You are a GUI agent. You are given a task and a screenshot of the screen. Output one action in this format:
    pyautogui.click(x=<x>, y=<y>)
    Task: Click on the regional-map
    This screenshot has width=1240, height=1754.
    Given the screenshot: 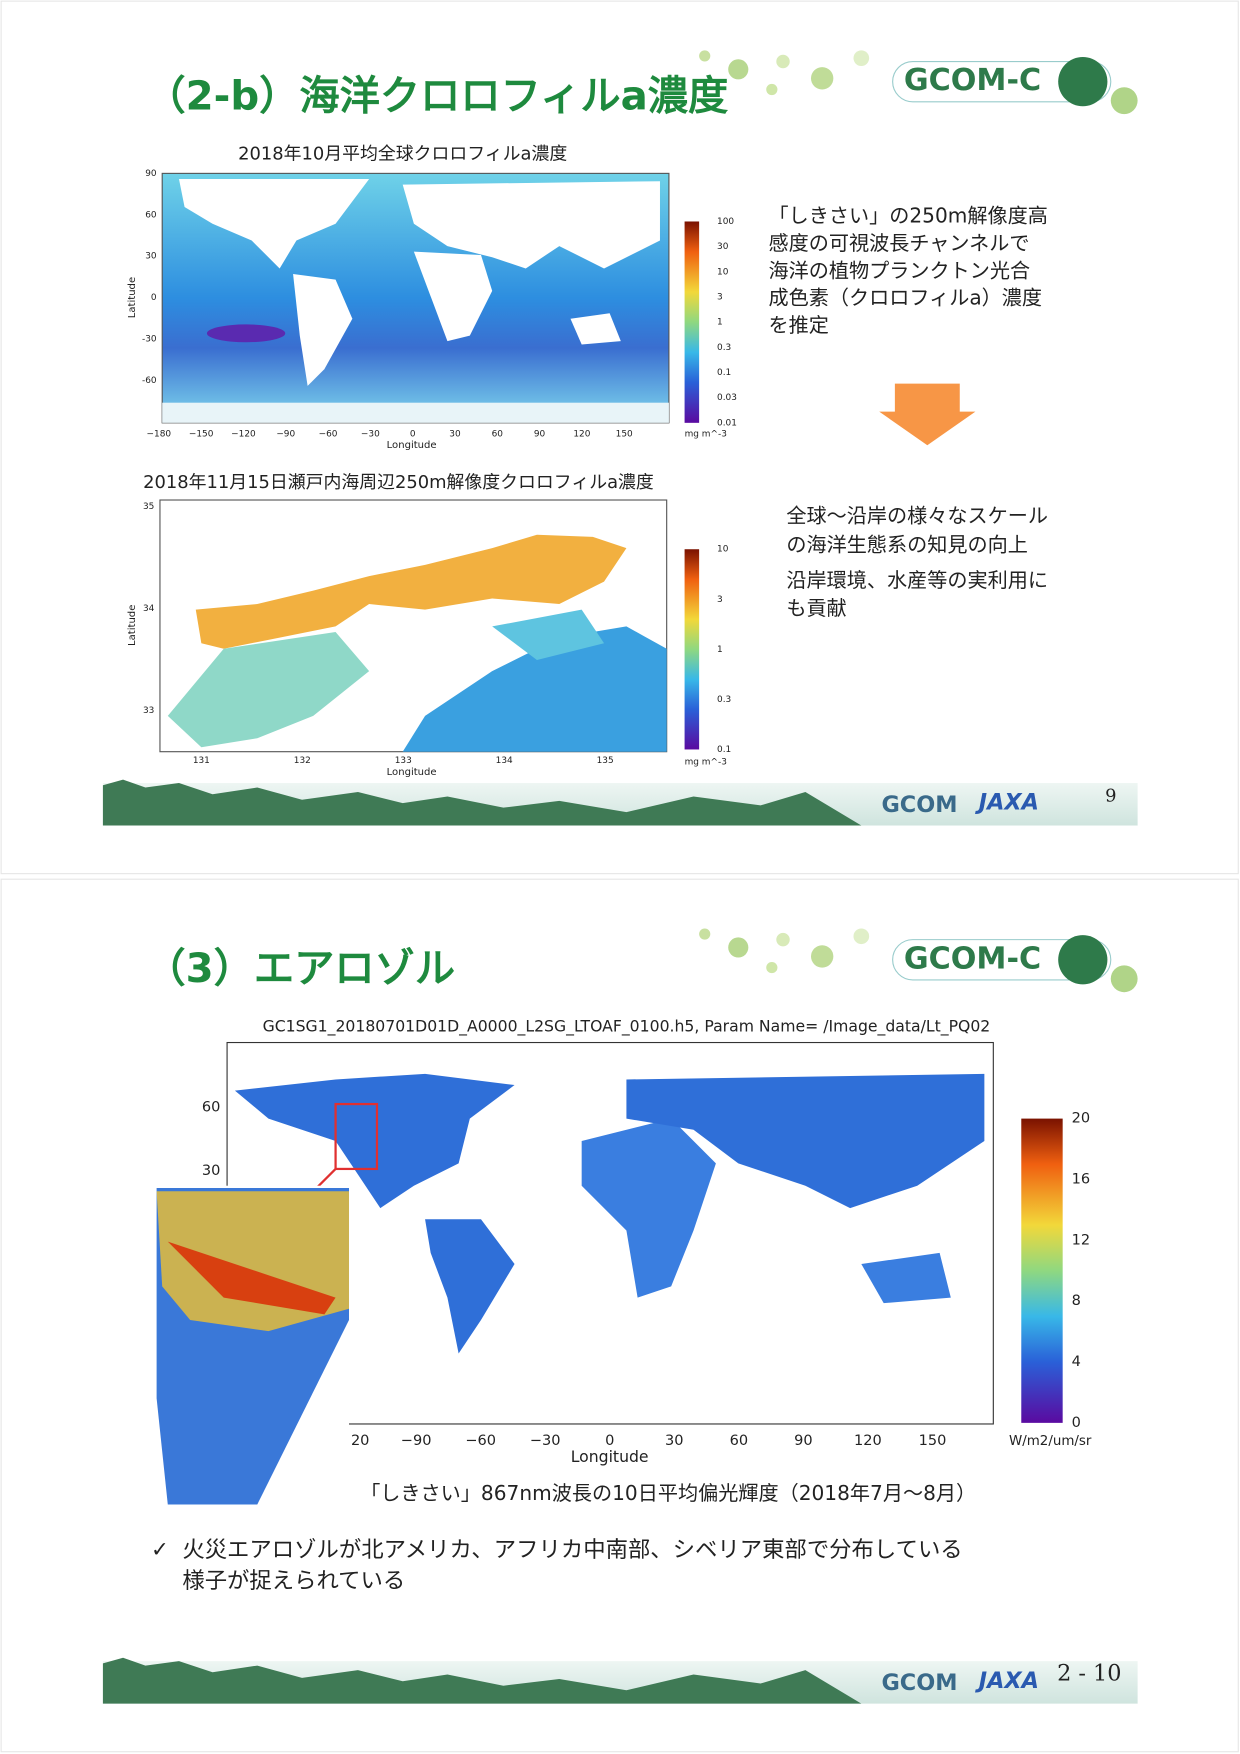 What is the action you would take?
    pyautogui.click(x=413, y=626)
    